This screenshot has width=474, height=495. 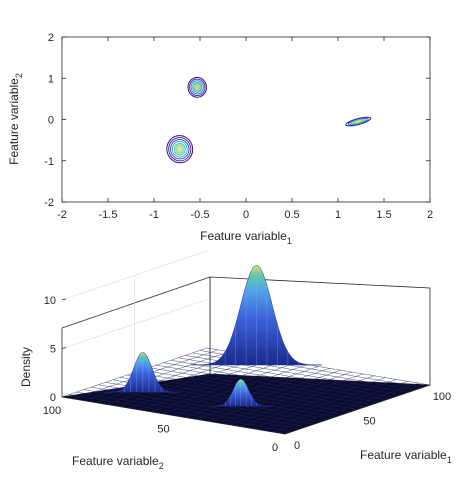 I want to click on contour-y-axis-label: Feature variable2, so click(x=15, y=119).